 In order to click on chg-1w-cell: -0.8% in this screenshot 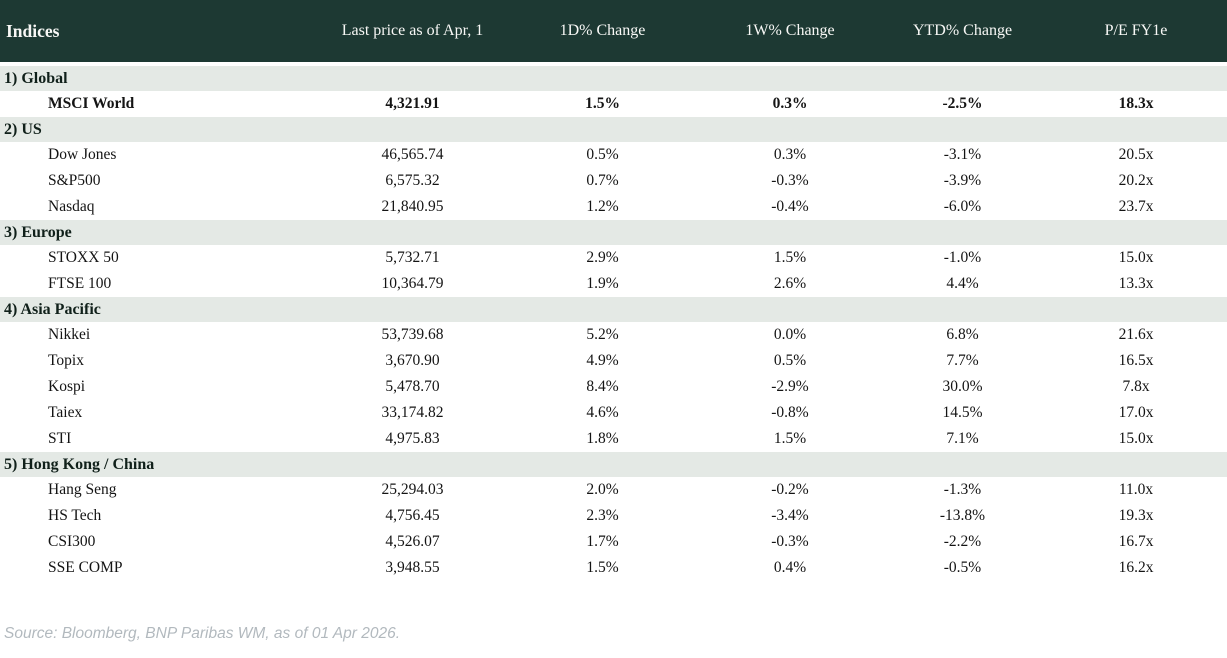, I will do `click(790, 413)`.